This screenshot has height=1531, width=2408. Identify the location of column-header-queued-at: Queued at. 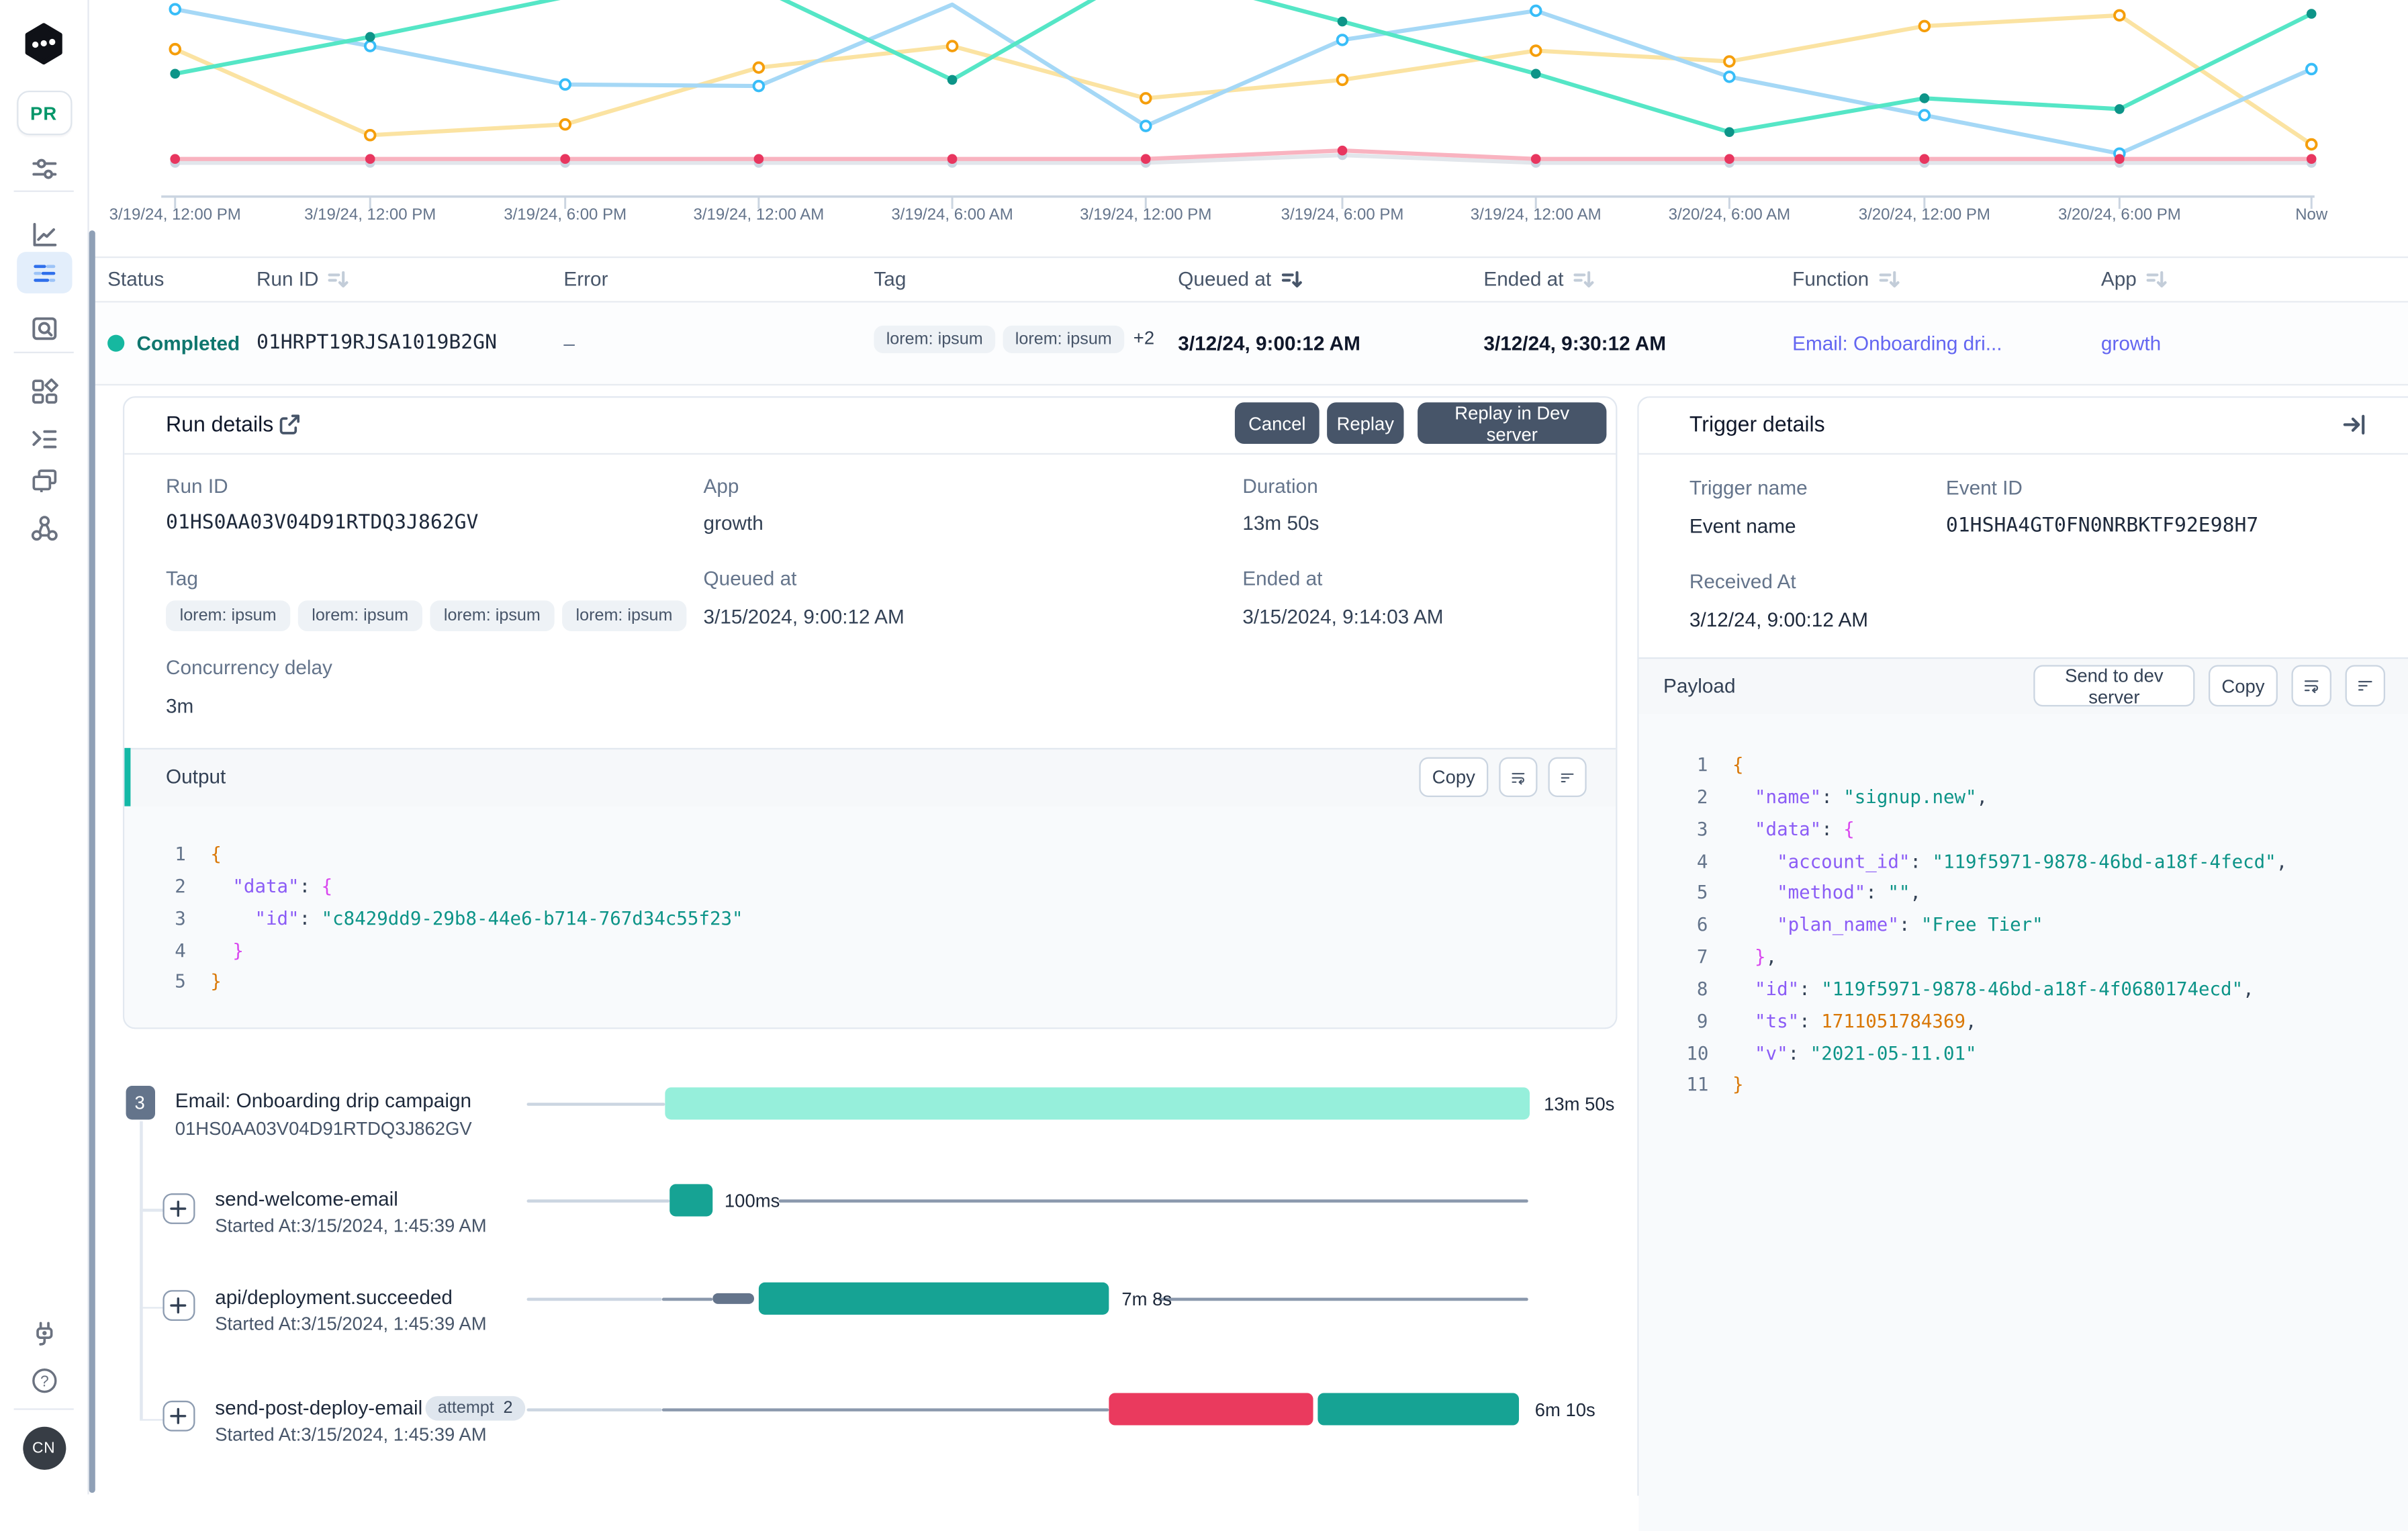
(1240, 278).